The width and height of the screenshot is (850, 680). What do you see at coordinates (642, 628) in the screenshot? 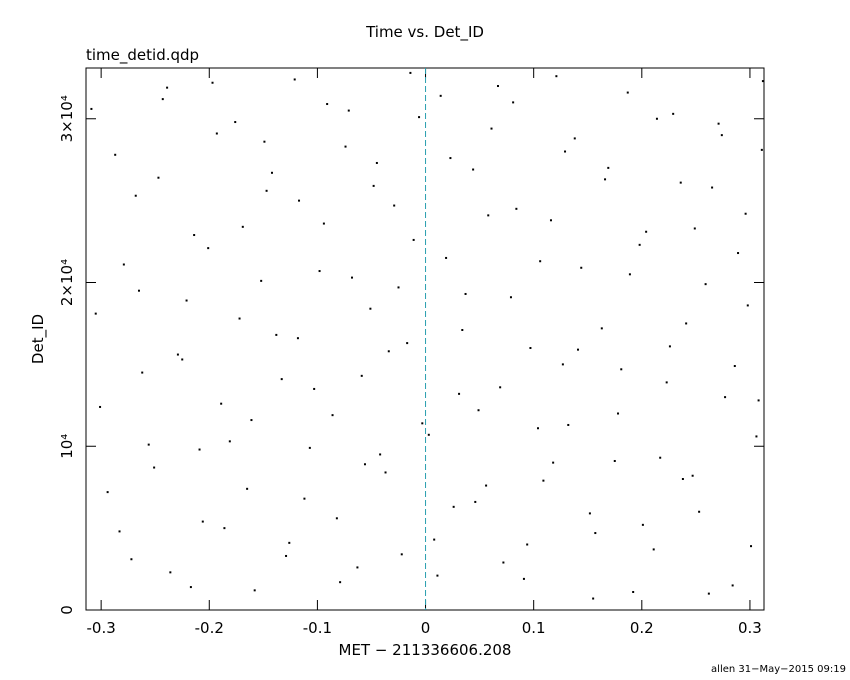
I see `x-tick-label: 0.2` at bounding box center [642, 628].